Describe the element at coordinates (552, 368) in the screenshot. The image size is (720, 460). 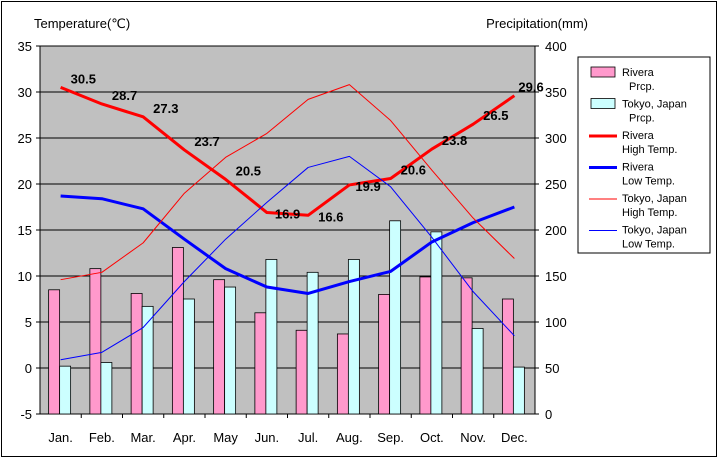
I see `right-tick-label: 50` at that location.